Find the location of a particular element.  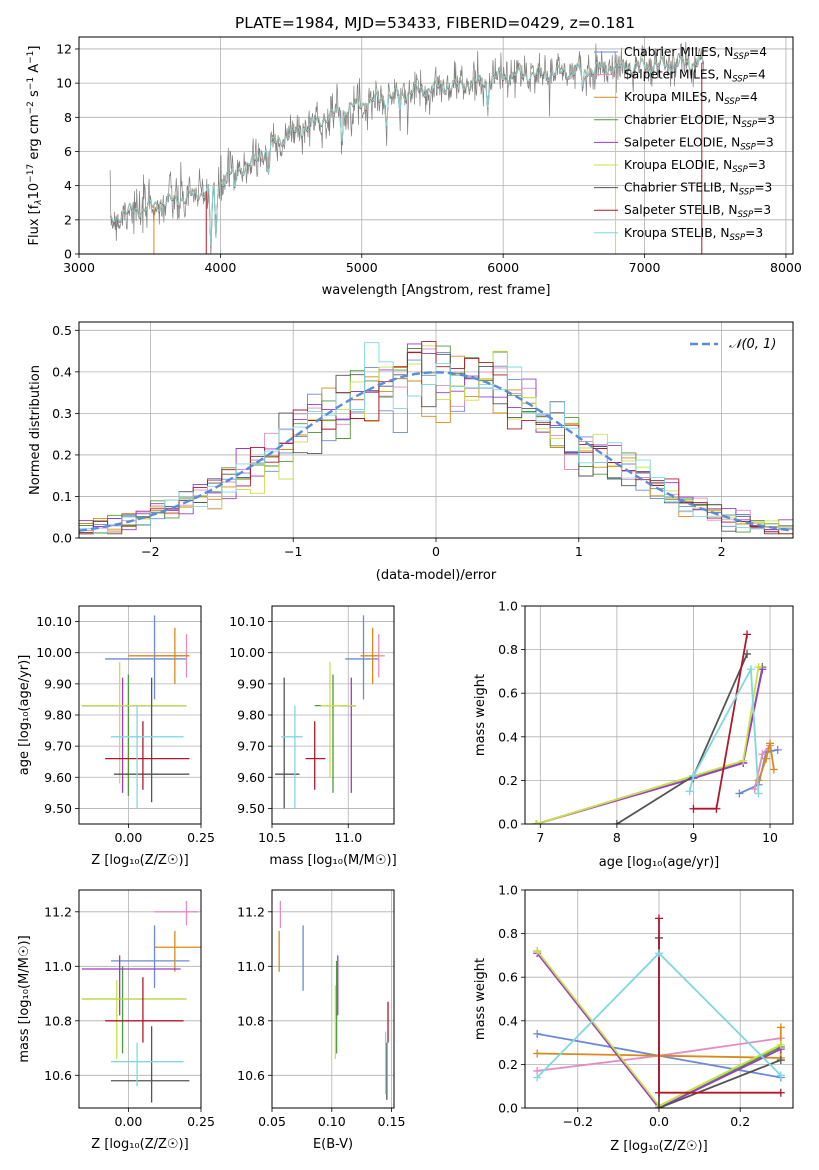

legend-label: Chabrier MILES, NSSP=4 is located at coordinates (695, 53).